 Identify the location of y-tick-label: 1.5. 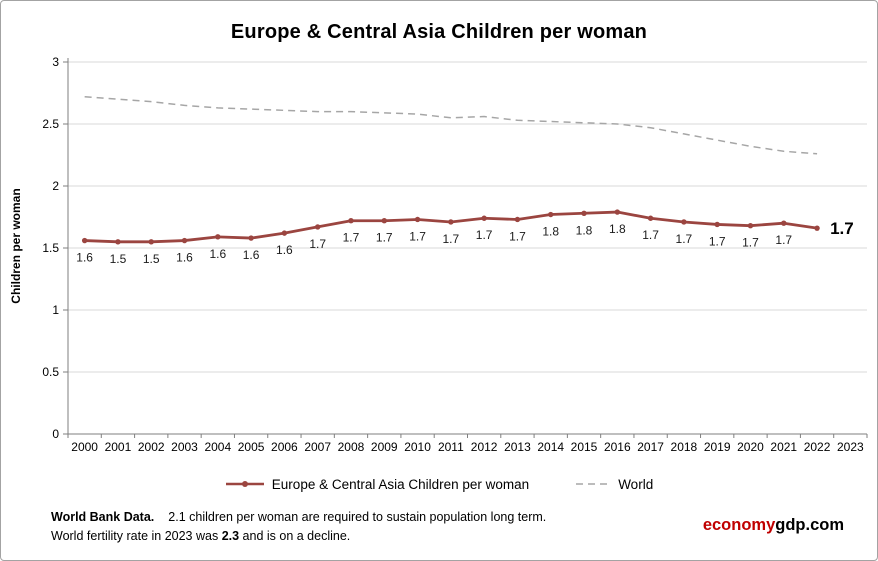
(50, 248).